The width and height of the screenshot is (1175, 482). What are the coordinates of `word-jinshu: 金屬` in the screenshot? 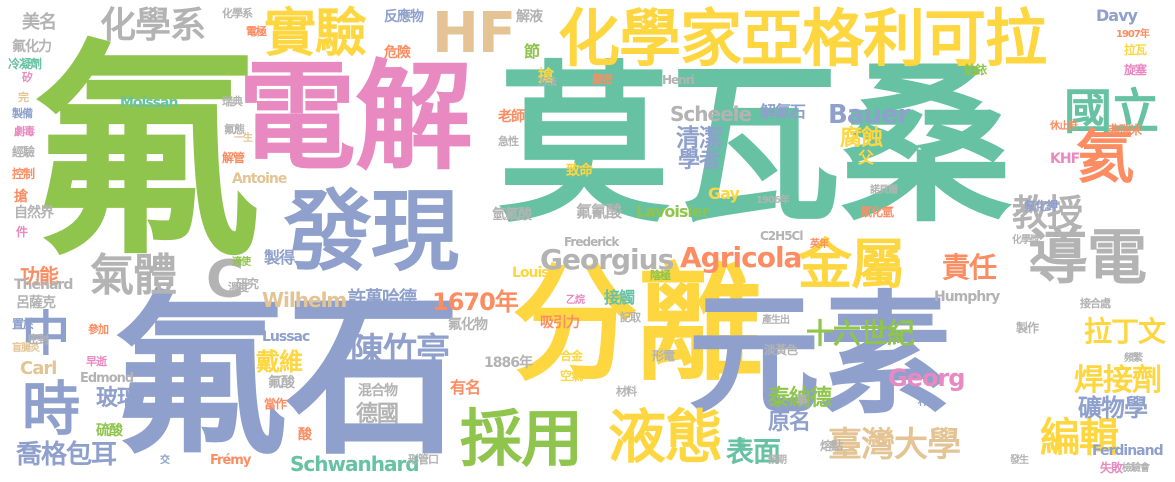 It's located at (851, 264).